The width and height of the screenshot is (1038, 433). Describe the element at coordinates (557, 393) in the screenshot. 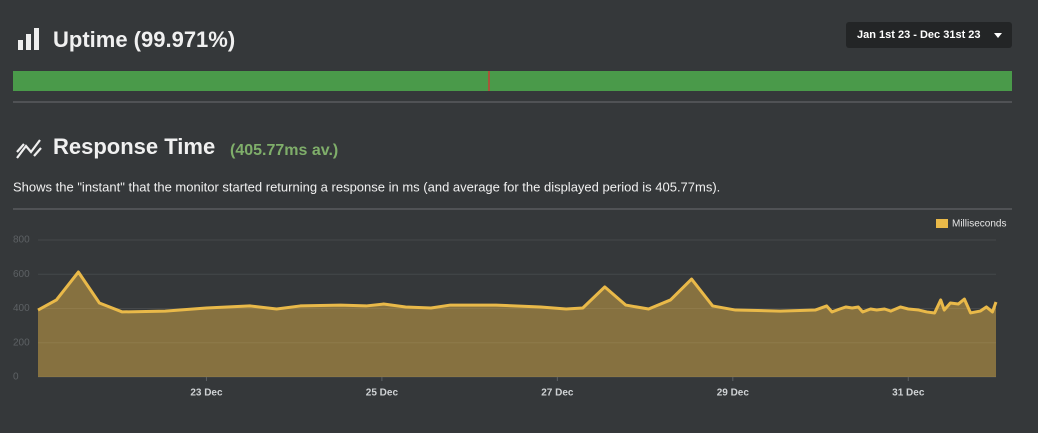

I see `x-tick-label: 27 Dec` at that location.